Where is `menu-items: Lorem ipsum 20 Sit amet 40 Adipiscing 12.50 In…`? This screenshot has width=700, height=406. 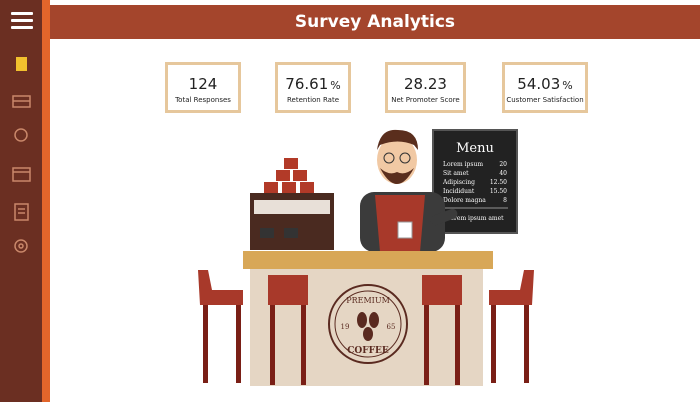
menu-items: Lorem ipsum 20 Sit amet 40 Adipiscing 12.50 In… is located at coordinates (474, 182).